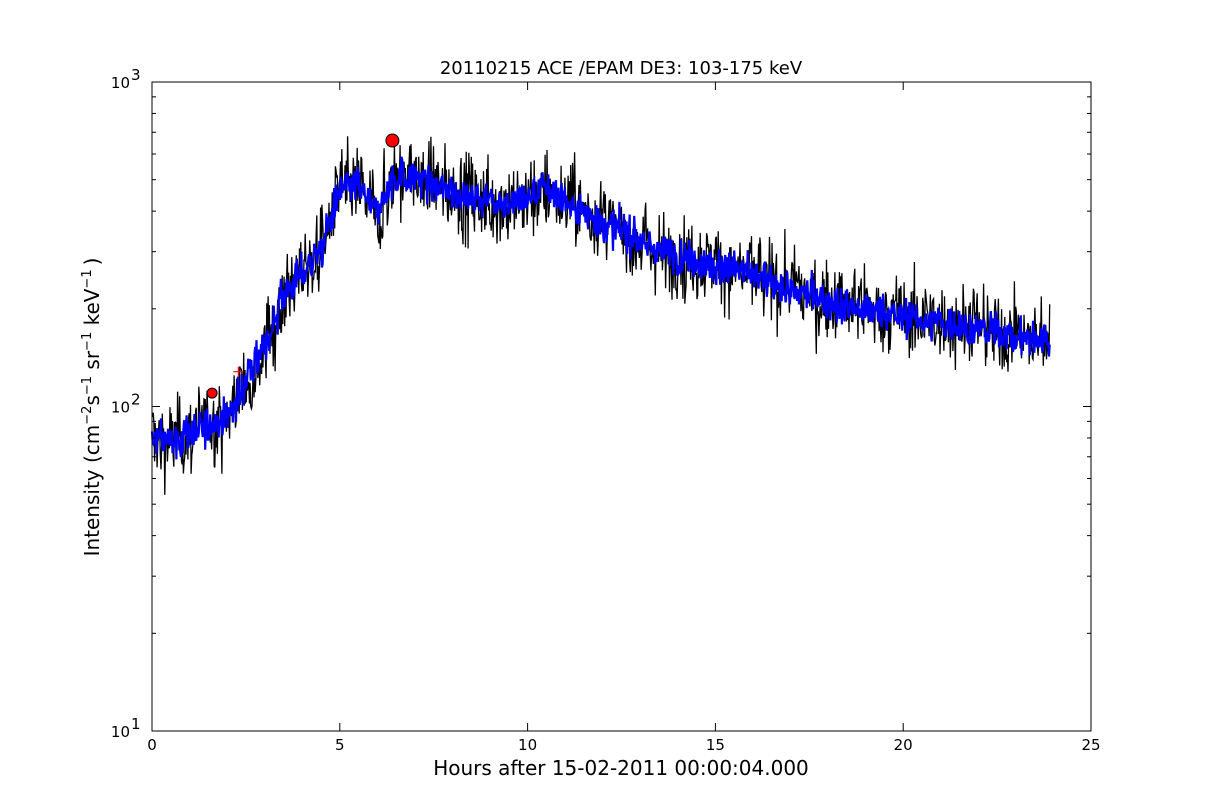  Describe the element at coordinates (621, 768) in the screenshot. I see `x-axis-label: Hours after 15-02-2011 00:00:04.000` at that location.